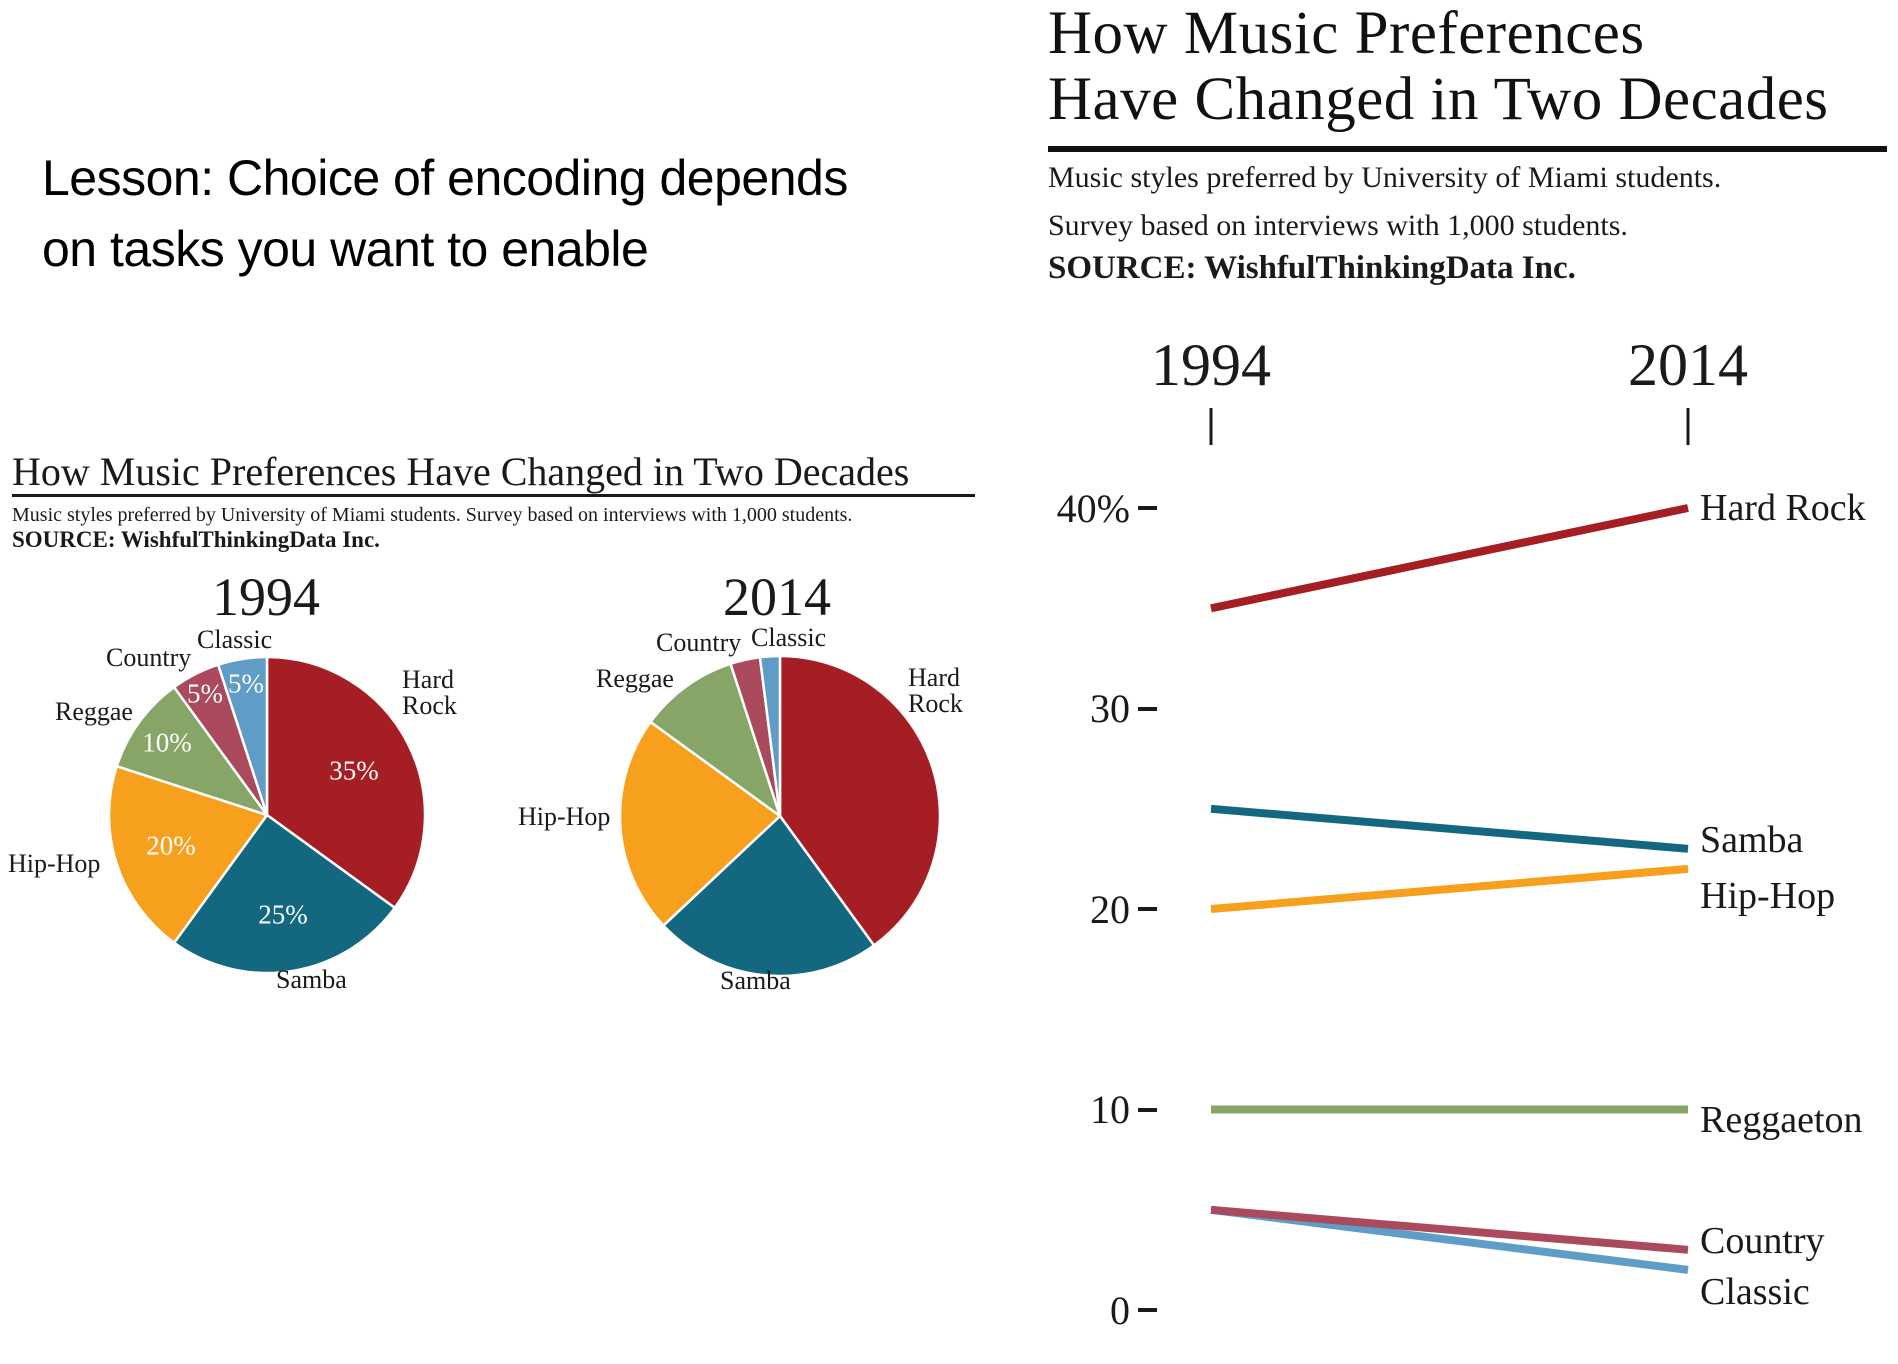 The image size is (1898, 1364). What do you see at coordinates (564, 816) in the screenshot?
I see `pie-2014-label-hip-hop: Hip-Hop` at bounding box center [564, 816].